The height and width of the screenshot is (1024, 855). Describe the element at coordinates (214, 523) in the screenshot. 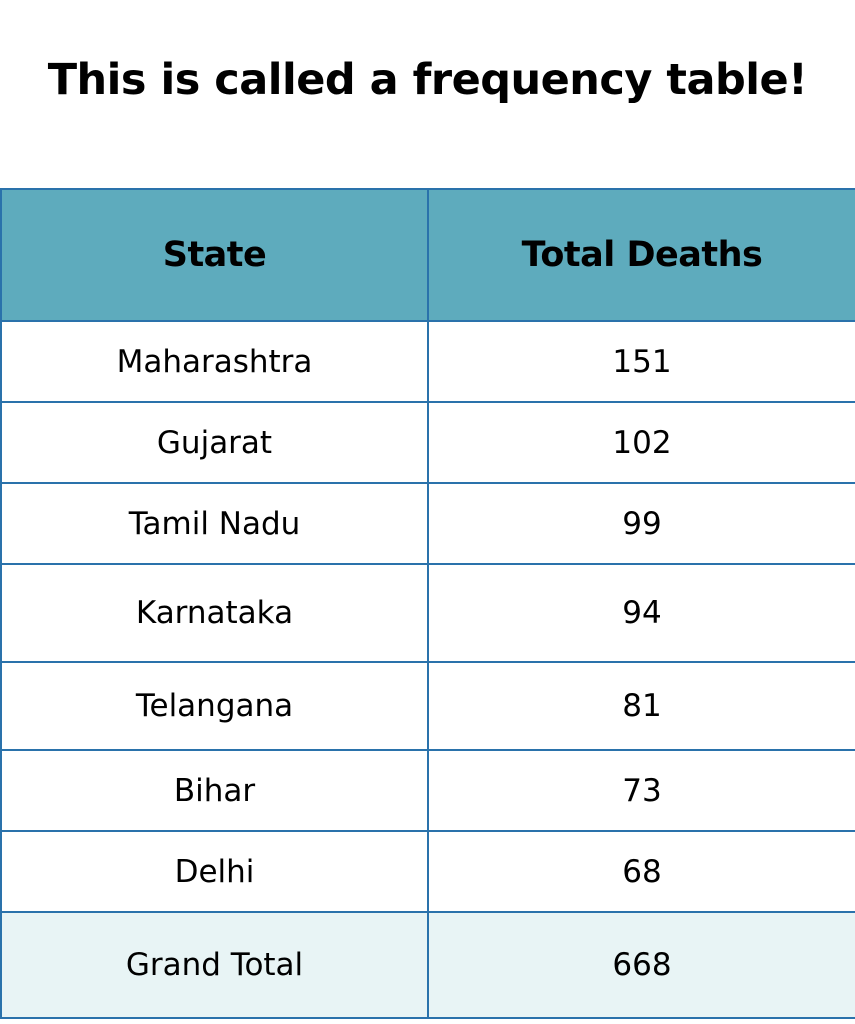

I see `state-cell: Tamil Nadu` at that location.